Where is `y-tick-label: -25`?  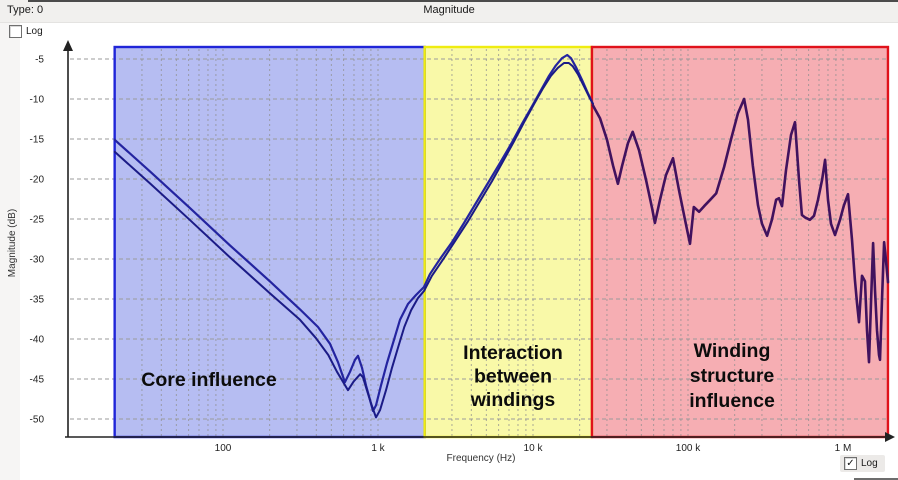 y-tick-label: -25 is located at coordinates (37, 220).